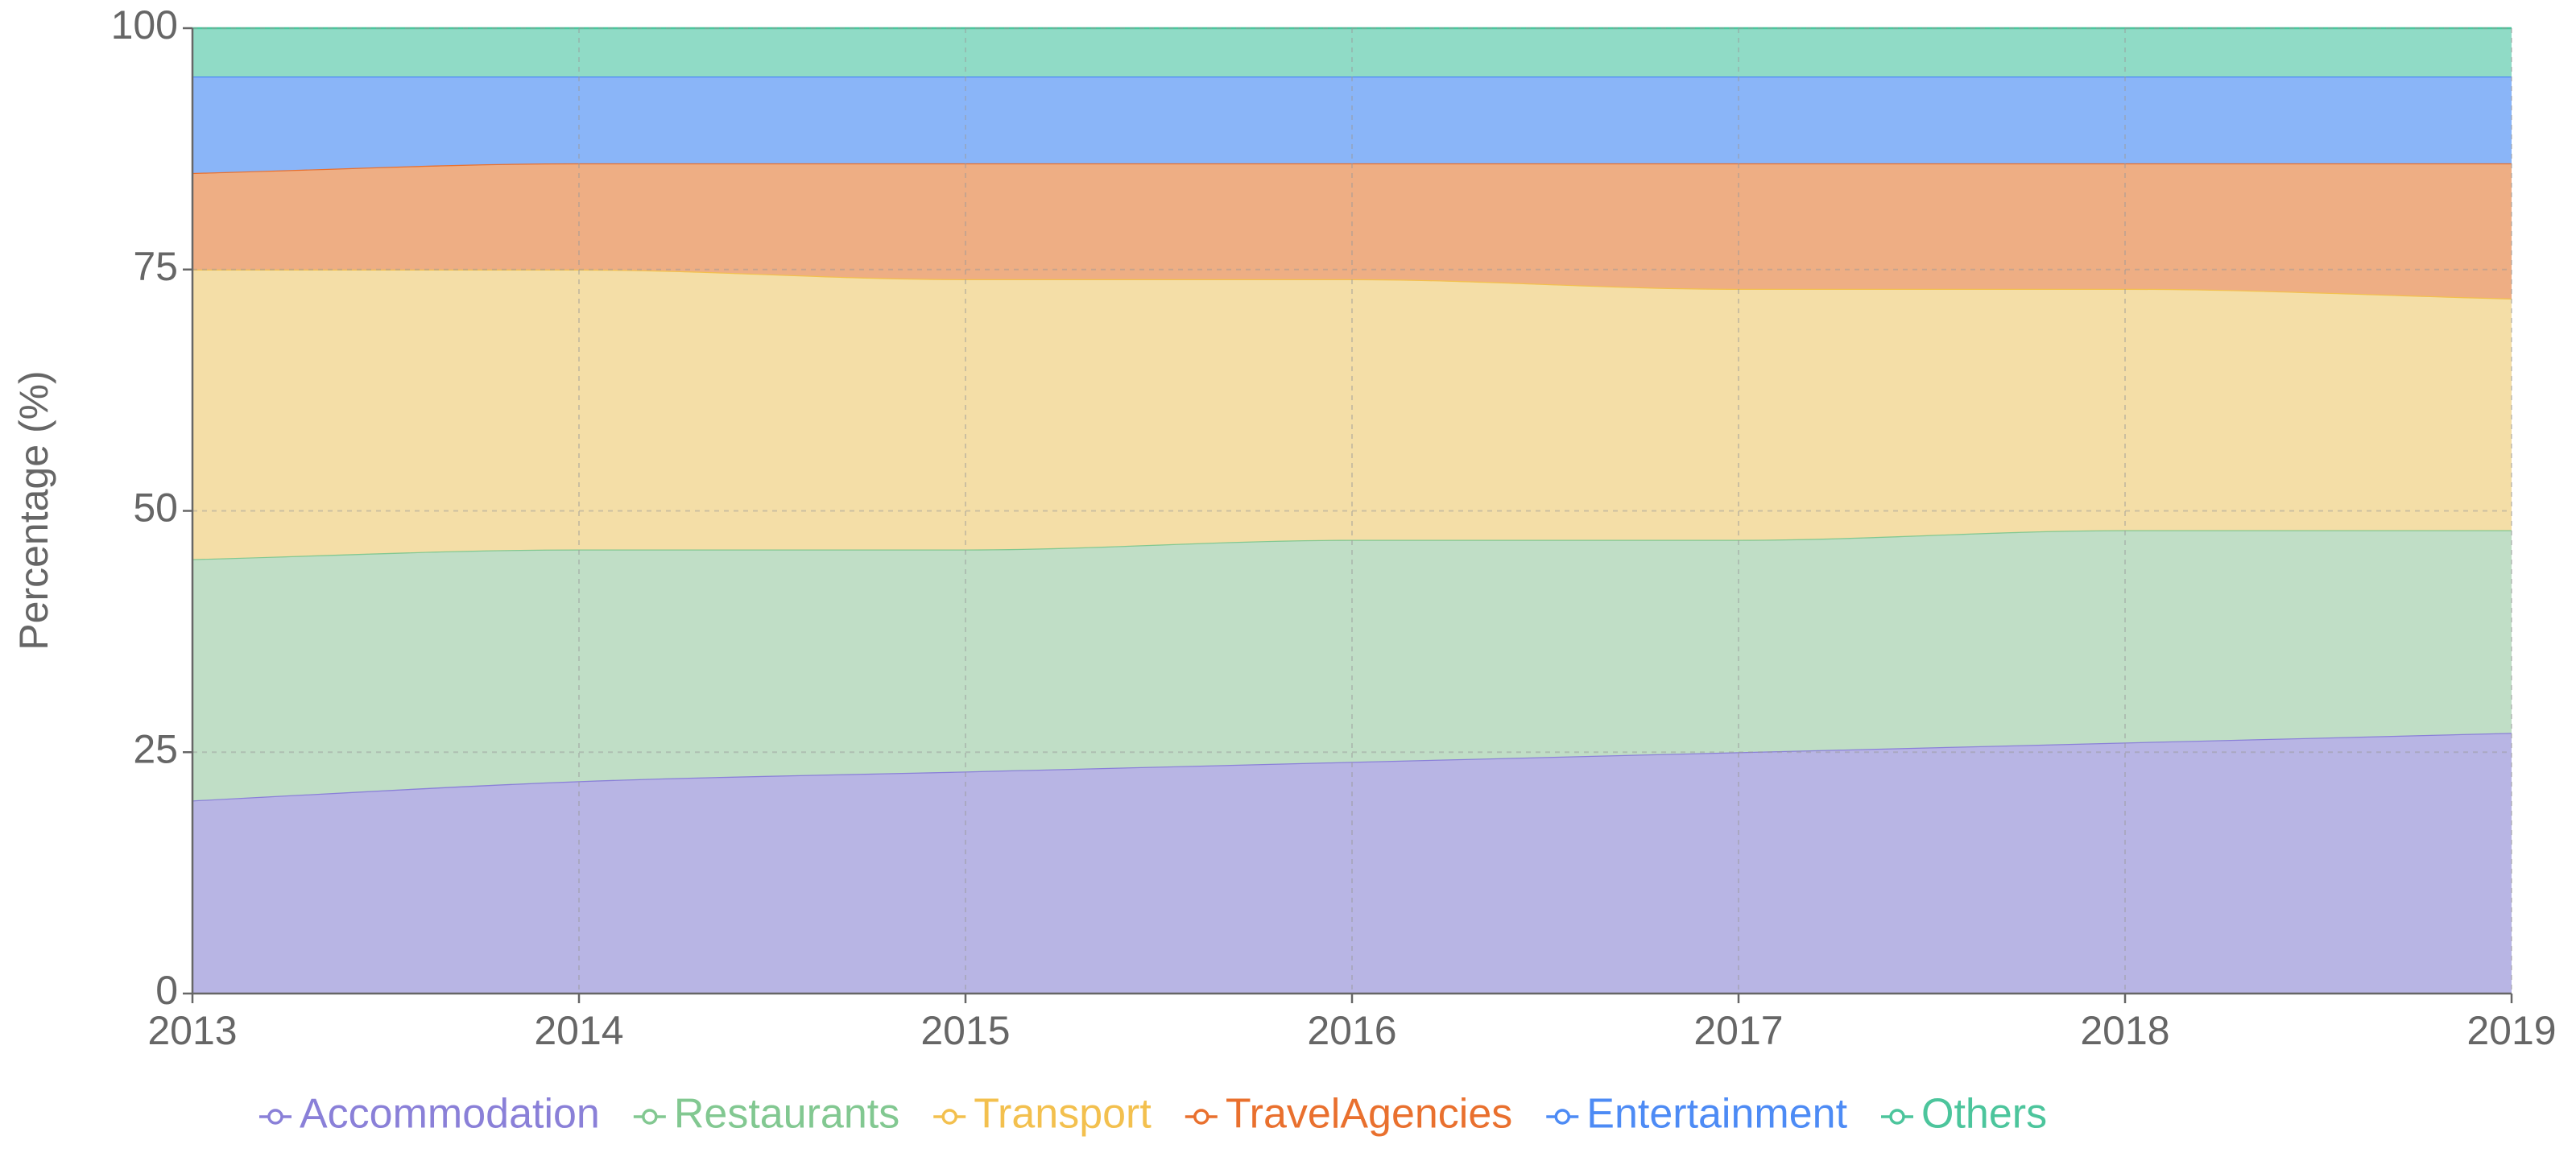 This screenshot has width=2576, height=1161. I want to click on x-tick-label: 2015, so click(965, 1030).